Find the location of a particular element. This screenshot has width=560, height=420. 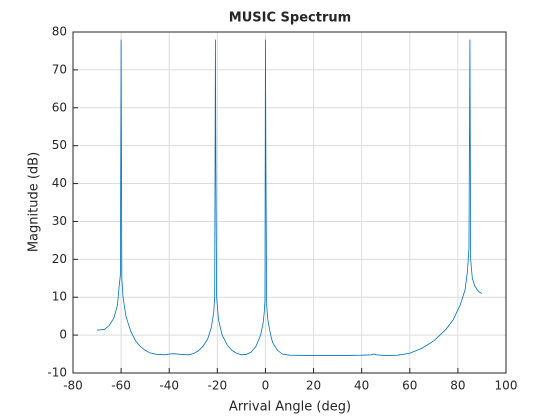

x-tick-label: 100 is located at coordinates (506, 386).